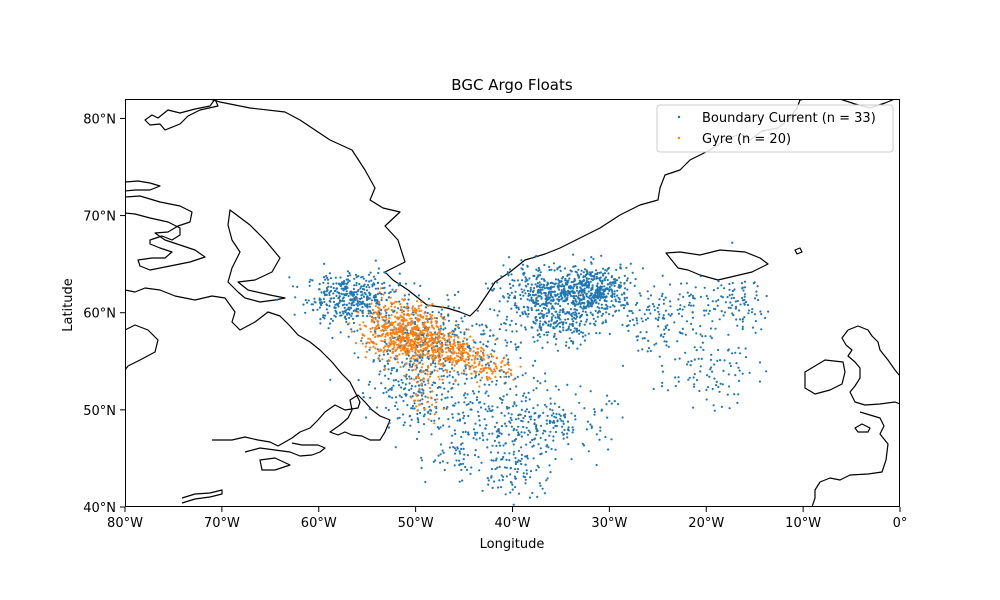 The height and width of the screenshot is (600, 1000). I want to click on legend-label-gyre: Gyre (n = 20), so click(746, 139).